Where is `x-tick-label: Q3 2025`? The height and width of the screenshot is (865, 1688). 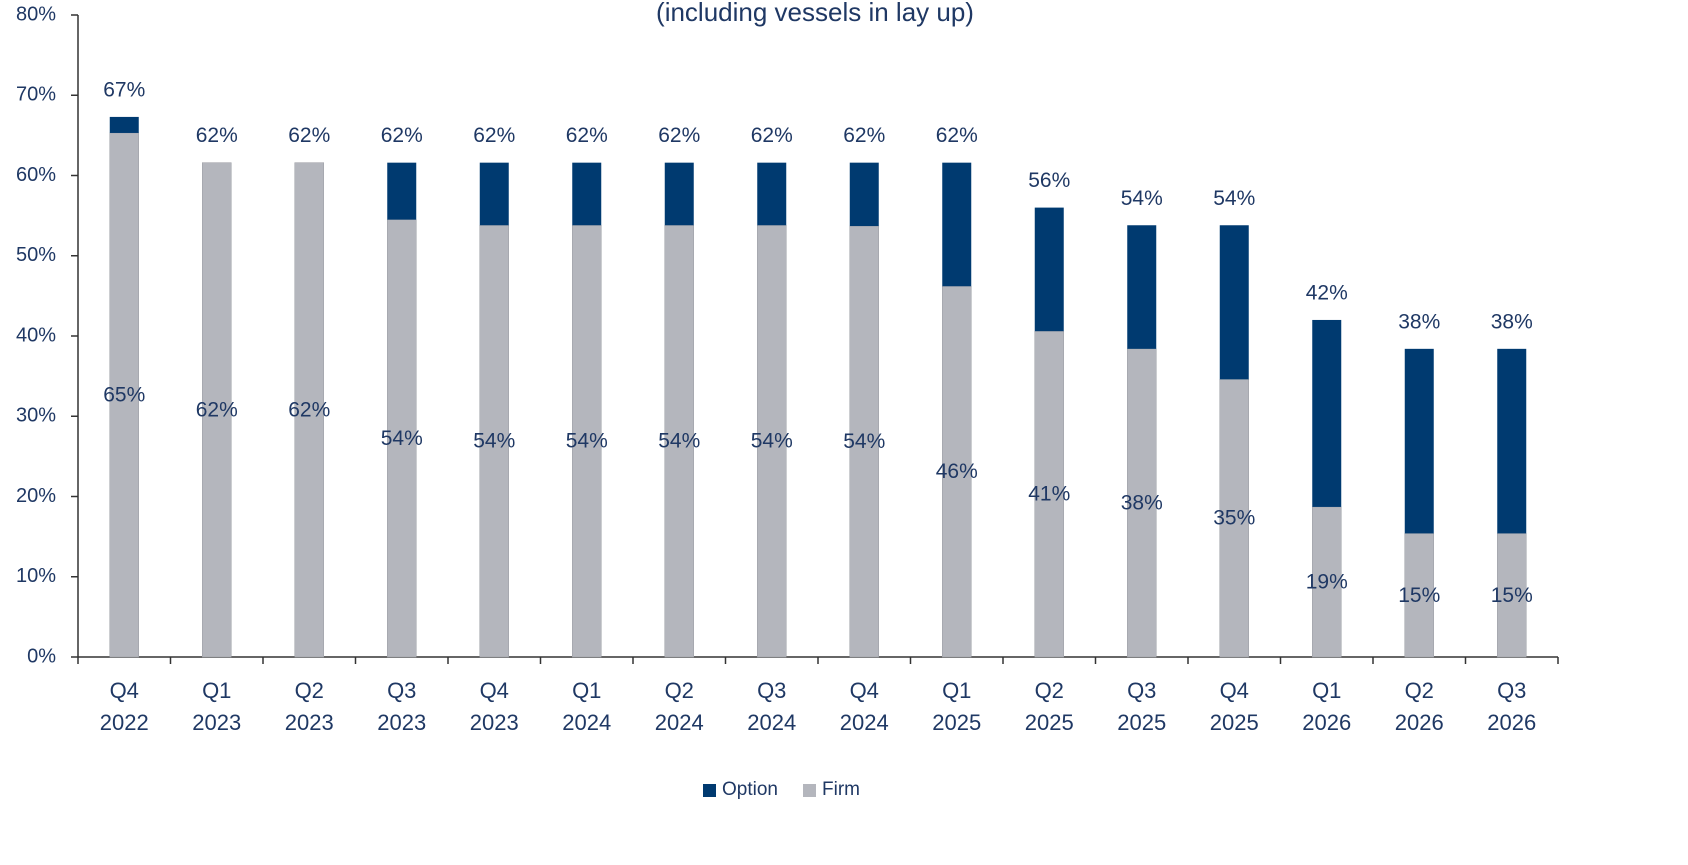 x-tick-label: Q3 2025 is located at coordinates (1142, 706).